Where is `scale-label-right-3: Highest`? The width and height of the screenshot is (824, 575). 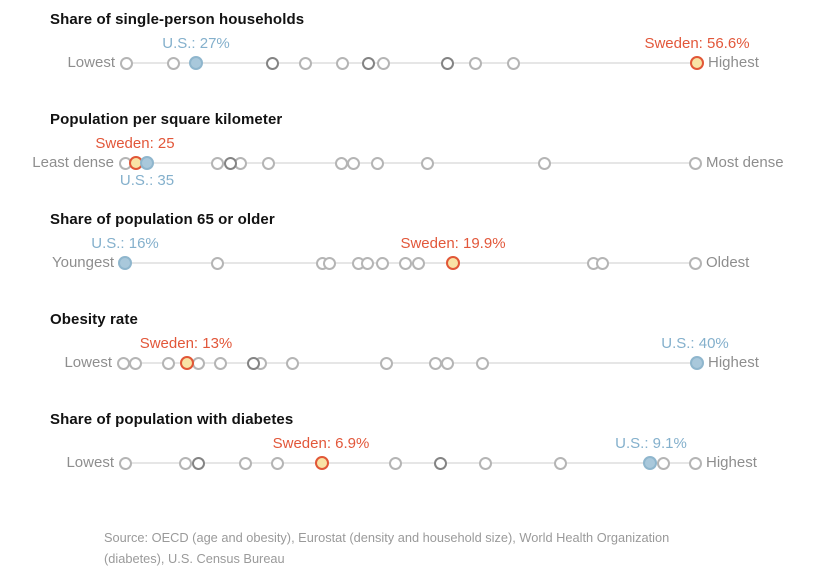
scale-label-right-3: Highest is located at coordinates (733, 362).